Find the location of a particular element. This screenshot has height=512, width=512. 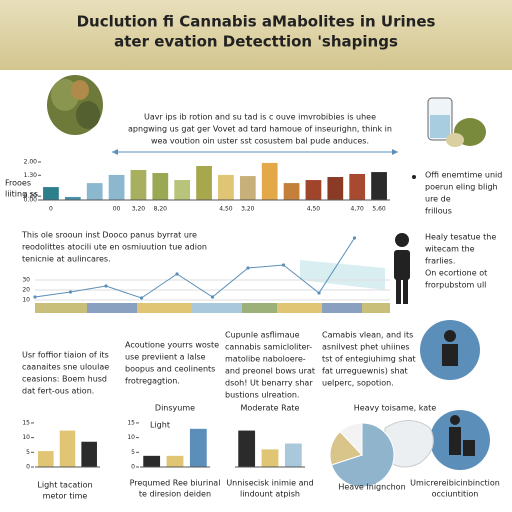

note: frarlies. is located at coordinates (440, 261).